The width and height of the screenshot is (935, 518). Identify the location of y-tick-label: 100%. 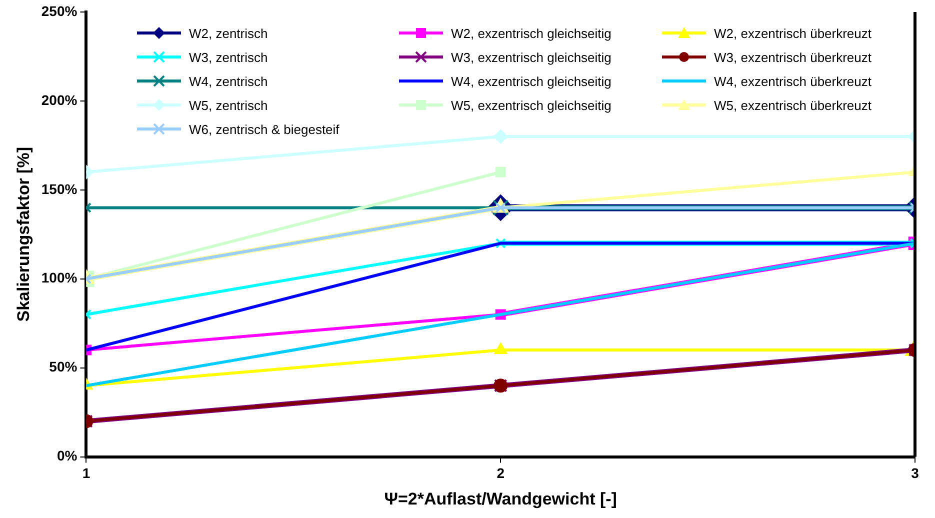
(59, 278).